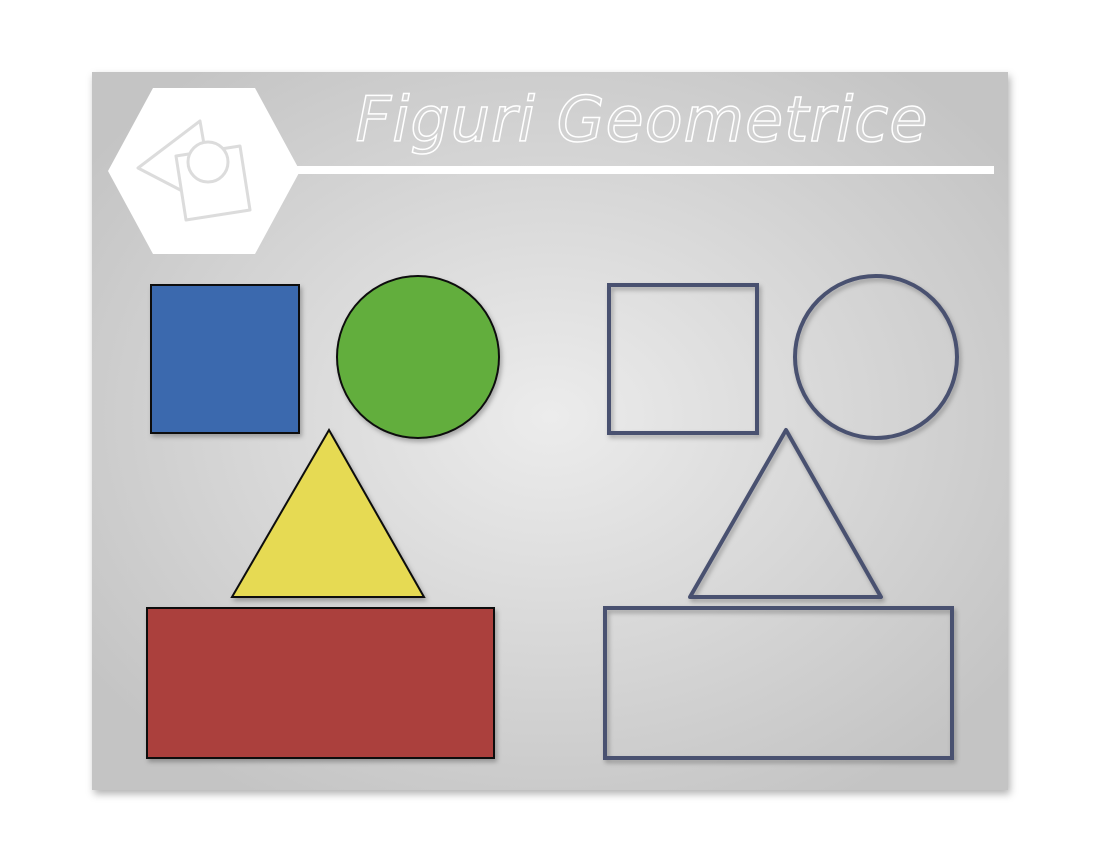  What do you see at coordinates (225, 359) in the screenshot?
I see `filled-square` at bounding box center [225, 359].